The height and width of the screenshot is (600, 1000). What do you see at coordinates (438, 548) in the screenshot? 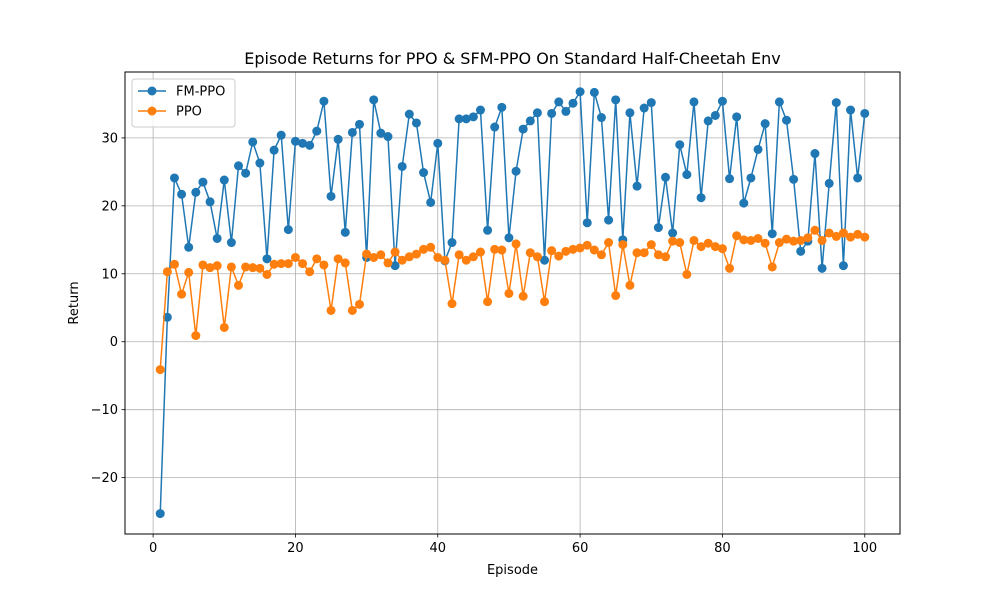
I see `x-tick-label: 40` at bounding box center [438, 548].